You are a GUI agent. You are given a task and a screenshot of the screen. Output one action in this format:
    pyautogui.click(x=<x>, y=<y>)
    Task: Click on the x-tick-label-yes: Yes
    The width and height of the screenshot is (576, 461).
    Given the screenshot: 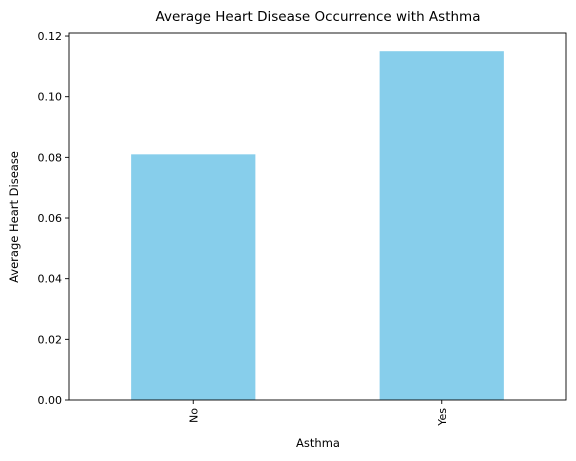 What is the action you would take?
    pyautogui.click(x=442, y=417)
    